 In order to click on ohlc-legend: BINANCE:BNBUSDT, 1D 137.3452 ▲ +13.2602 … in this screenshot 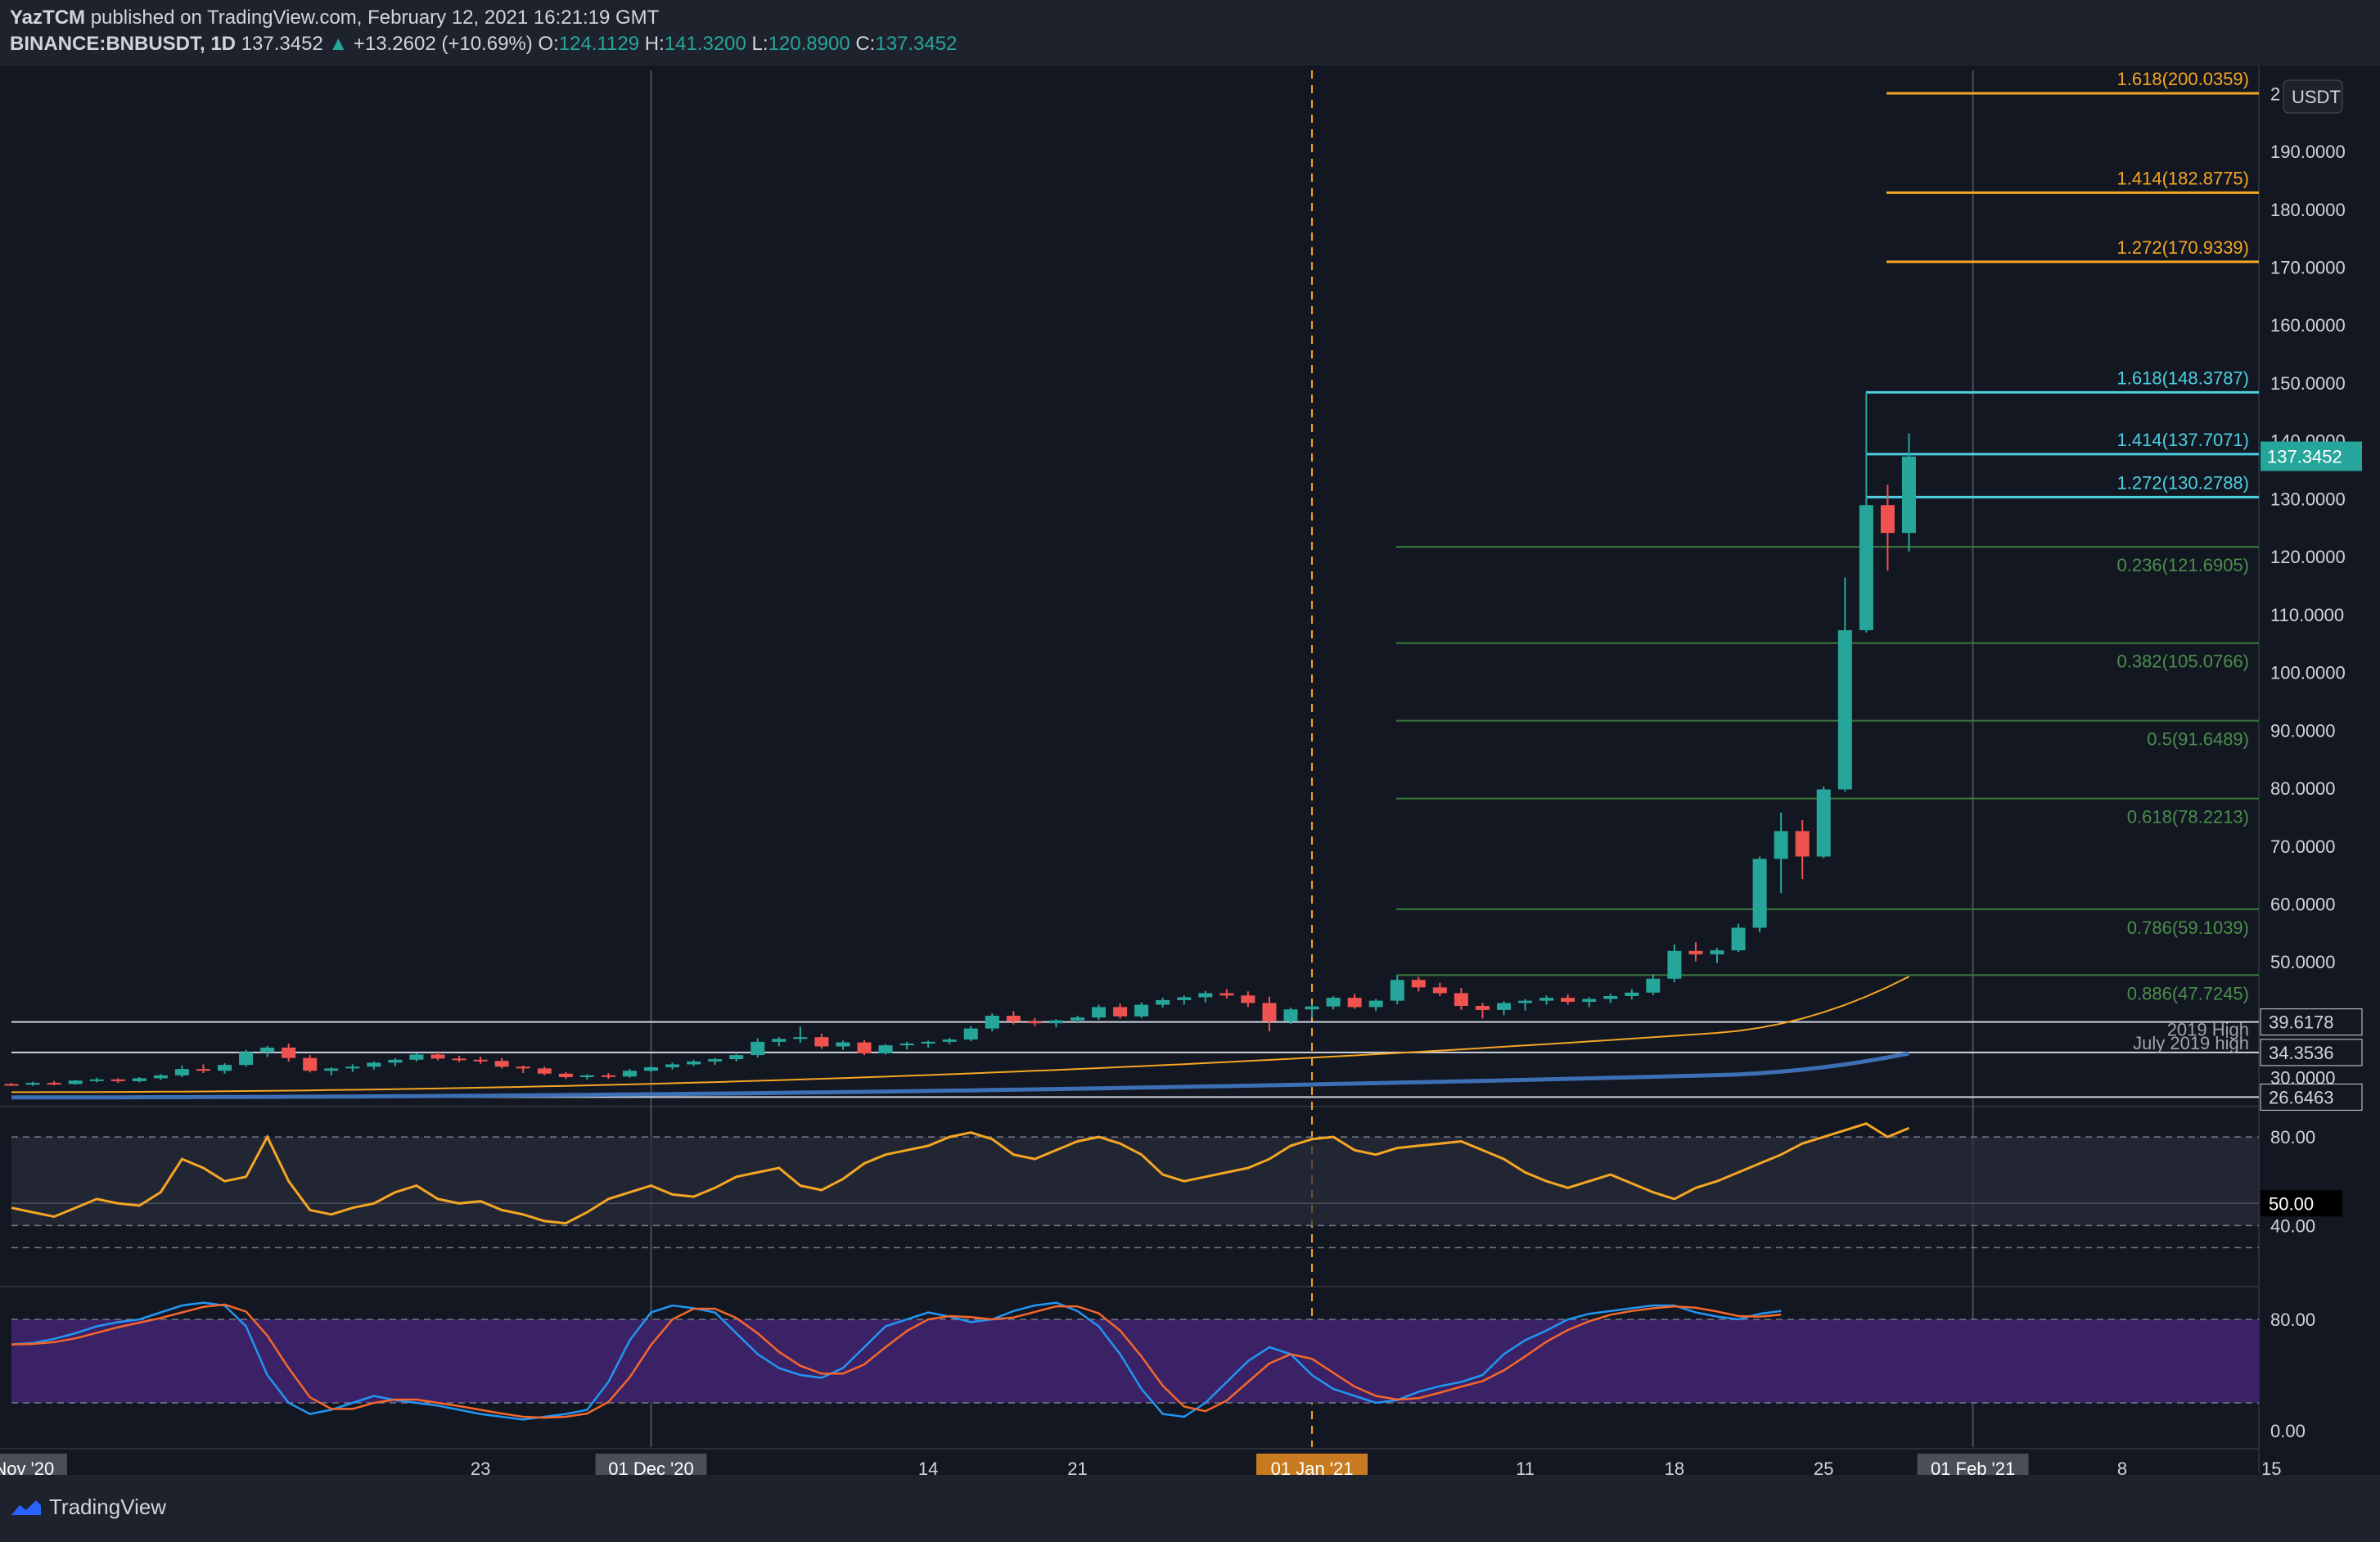, I will do `click(484, 45)`.